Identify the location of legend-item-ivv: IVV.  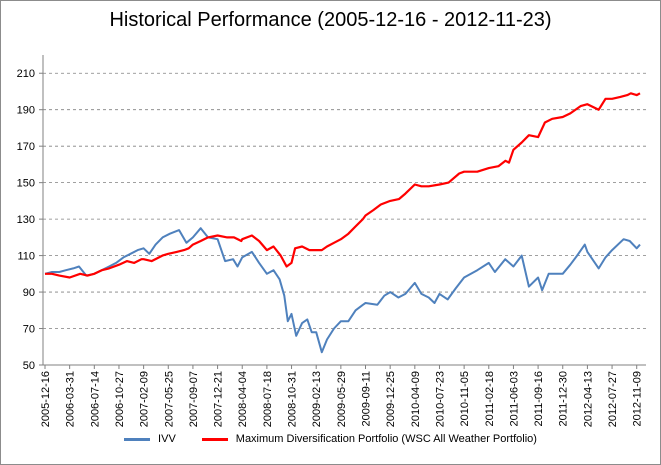
(150, 439).